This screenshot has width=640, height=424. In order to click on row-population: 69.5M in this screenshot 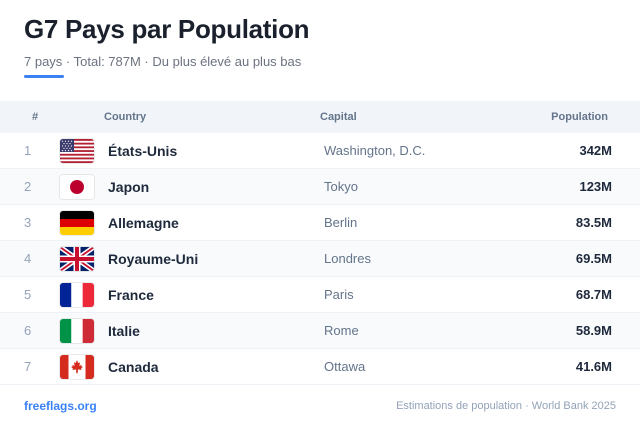, I will do `click(593, 258)`.